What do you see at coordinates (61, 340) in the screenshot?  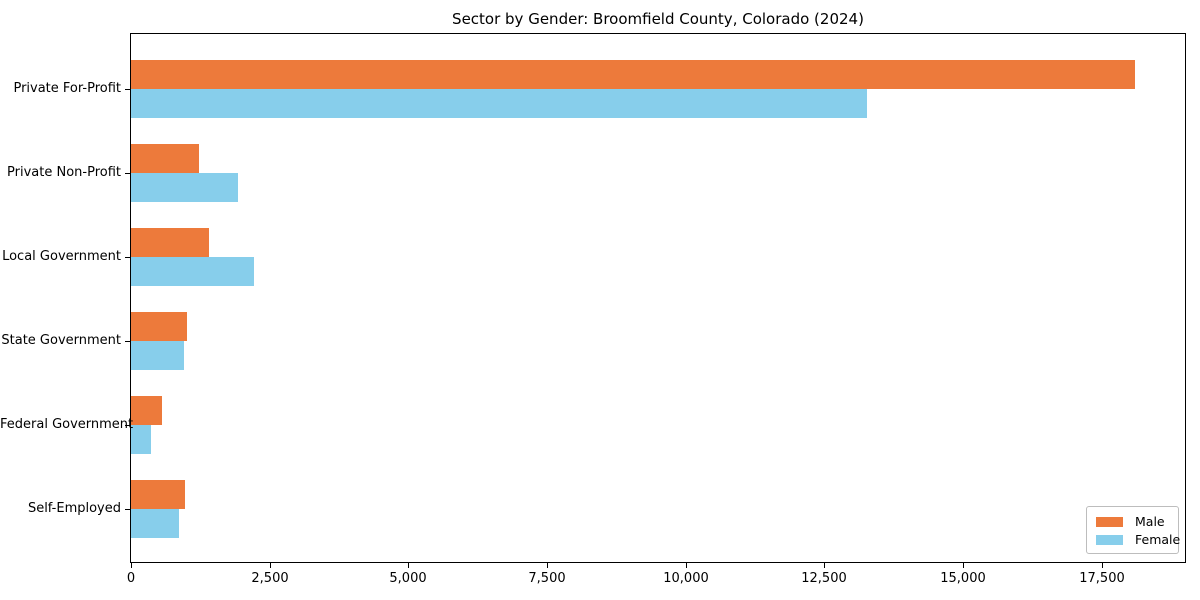 I see `y-tick-label: State Government` at bounding box center [61, 340].